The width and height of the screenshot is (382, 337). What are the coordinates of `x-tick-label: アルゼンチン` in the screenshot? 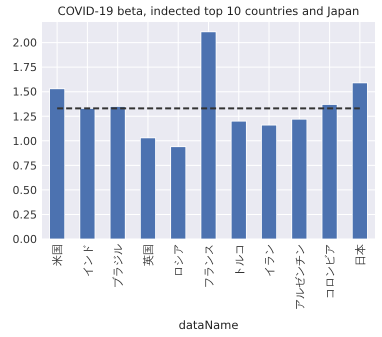 It's located at (299, 277).